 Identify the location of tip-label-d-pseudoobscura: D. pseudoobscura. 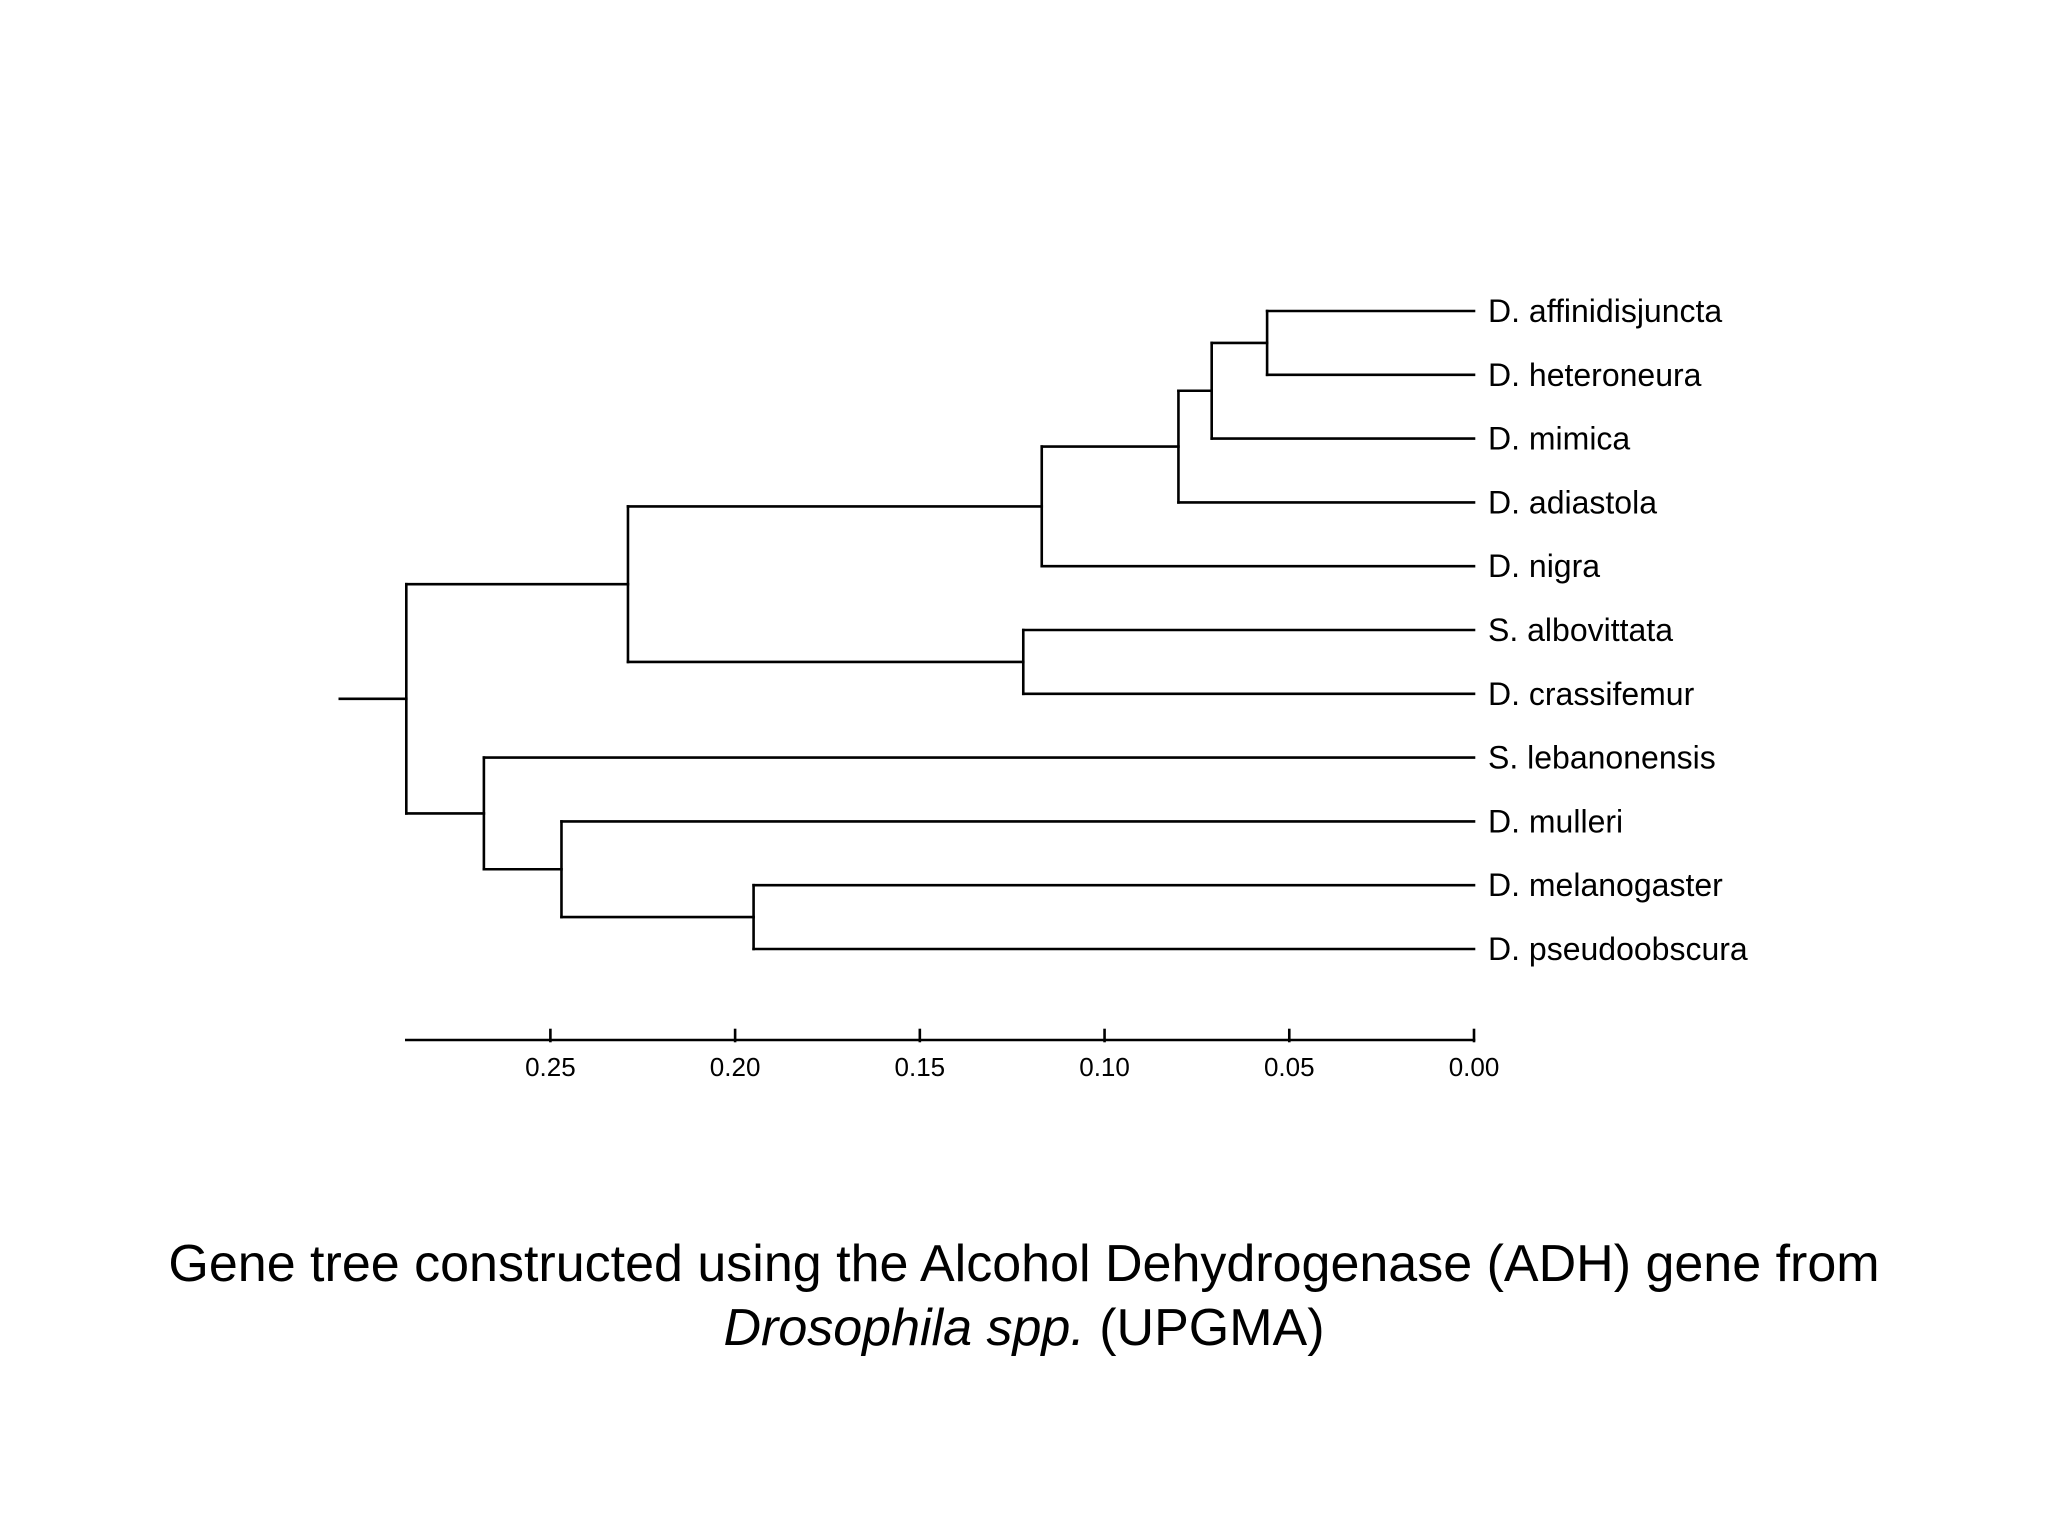
(1618, 949).